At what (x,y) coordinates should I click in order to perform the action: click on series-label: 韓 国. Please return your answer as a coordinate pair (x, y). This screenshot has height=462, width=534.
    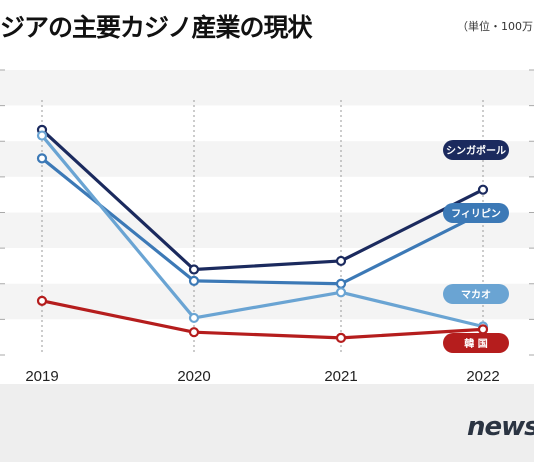
    Looking at the image, I should click on (475, 343).